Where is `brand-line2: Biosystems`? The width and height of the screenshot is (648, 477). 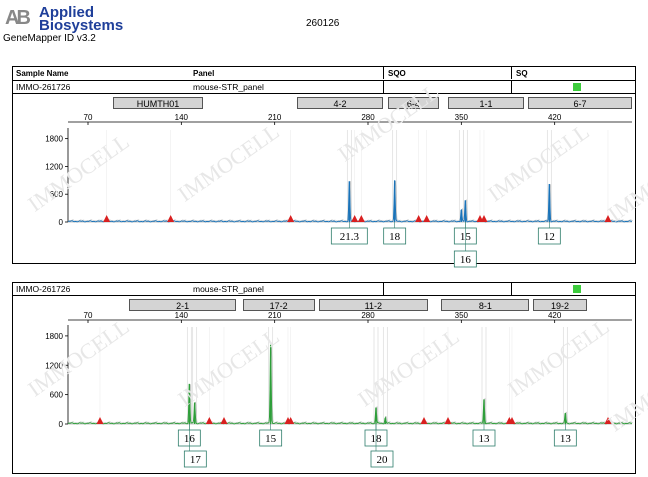
brand-line2: Biosystems is located at coordinates (81, 25).